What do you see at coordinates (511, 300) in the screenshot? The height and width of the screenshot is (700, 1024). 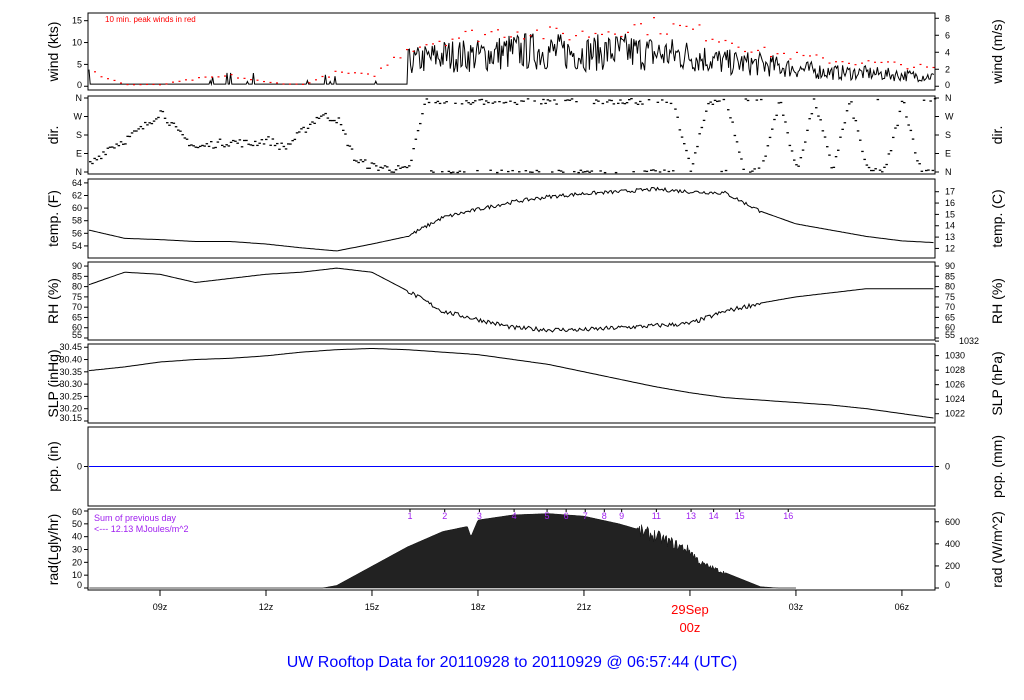 I see `rh-series-line` at bounding box center [511, 300].